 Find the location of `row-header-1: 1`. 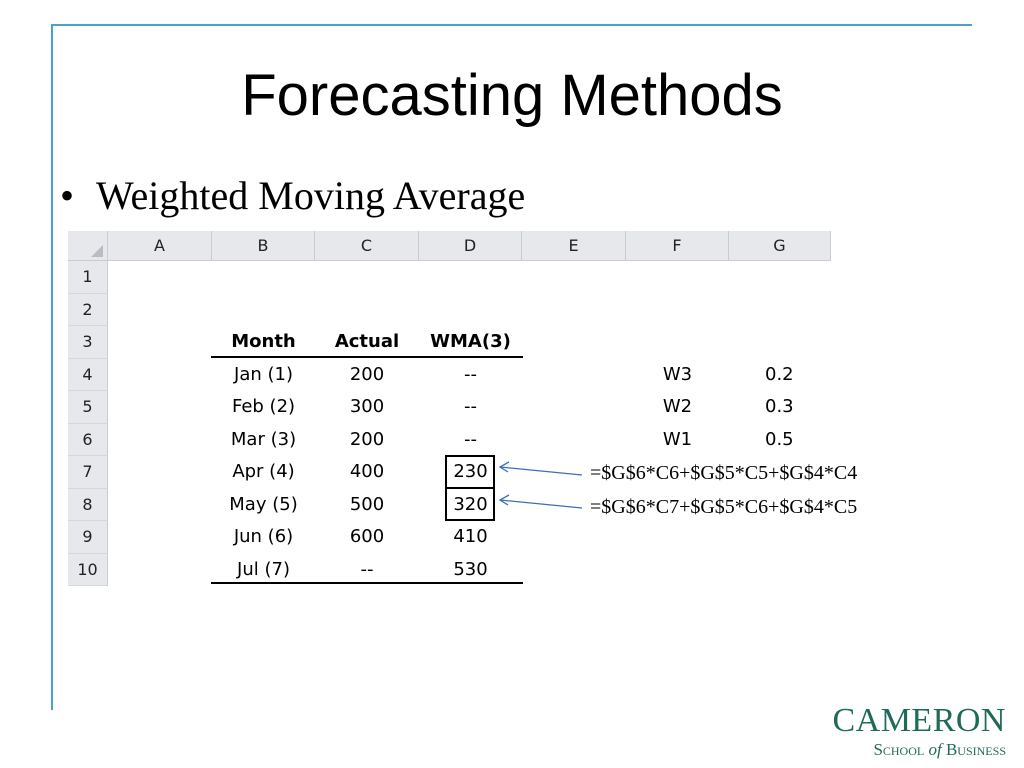

row-header-1: 1 is located at coordinates (88, 277).